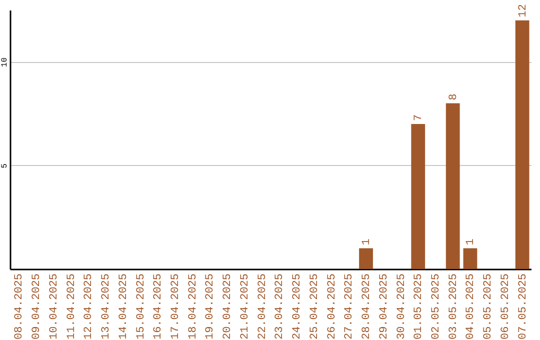  What do you see at coordinates (5, 165) in the screenshot?
I see `y-tick-label: 5` at bounding box center [5, 165].